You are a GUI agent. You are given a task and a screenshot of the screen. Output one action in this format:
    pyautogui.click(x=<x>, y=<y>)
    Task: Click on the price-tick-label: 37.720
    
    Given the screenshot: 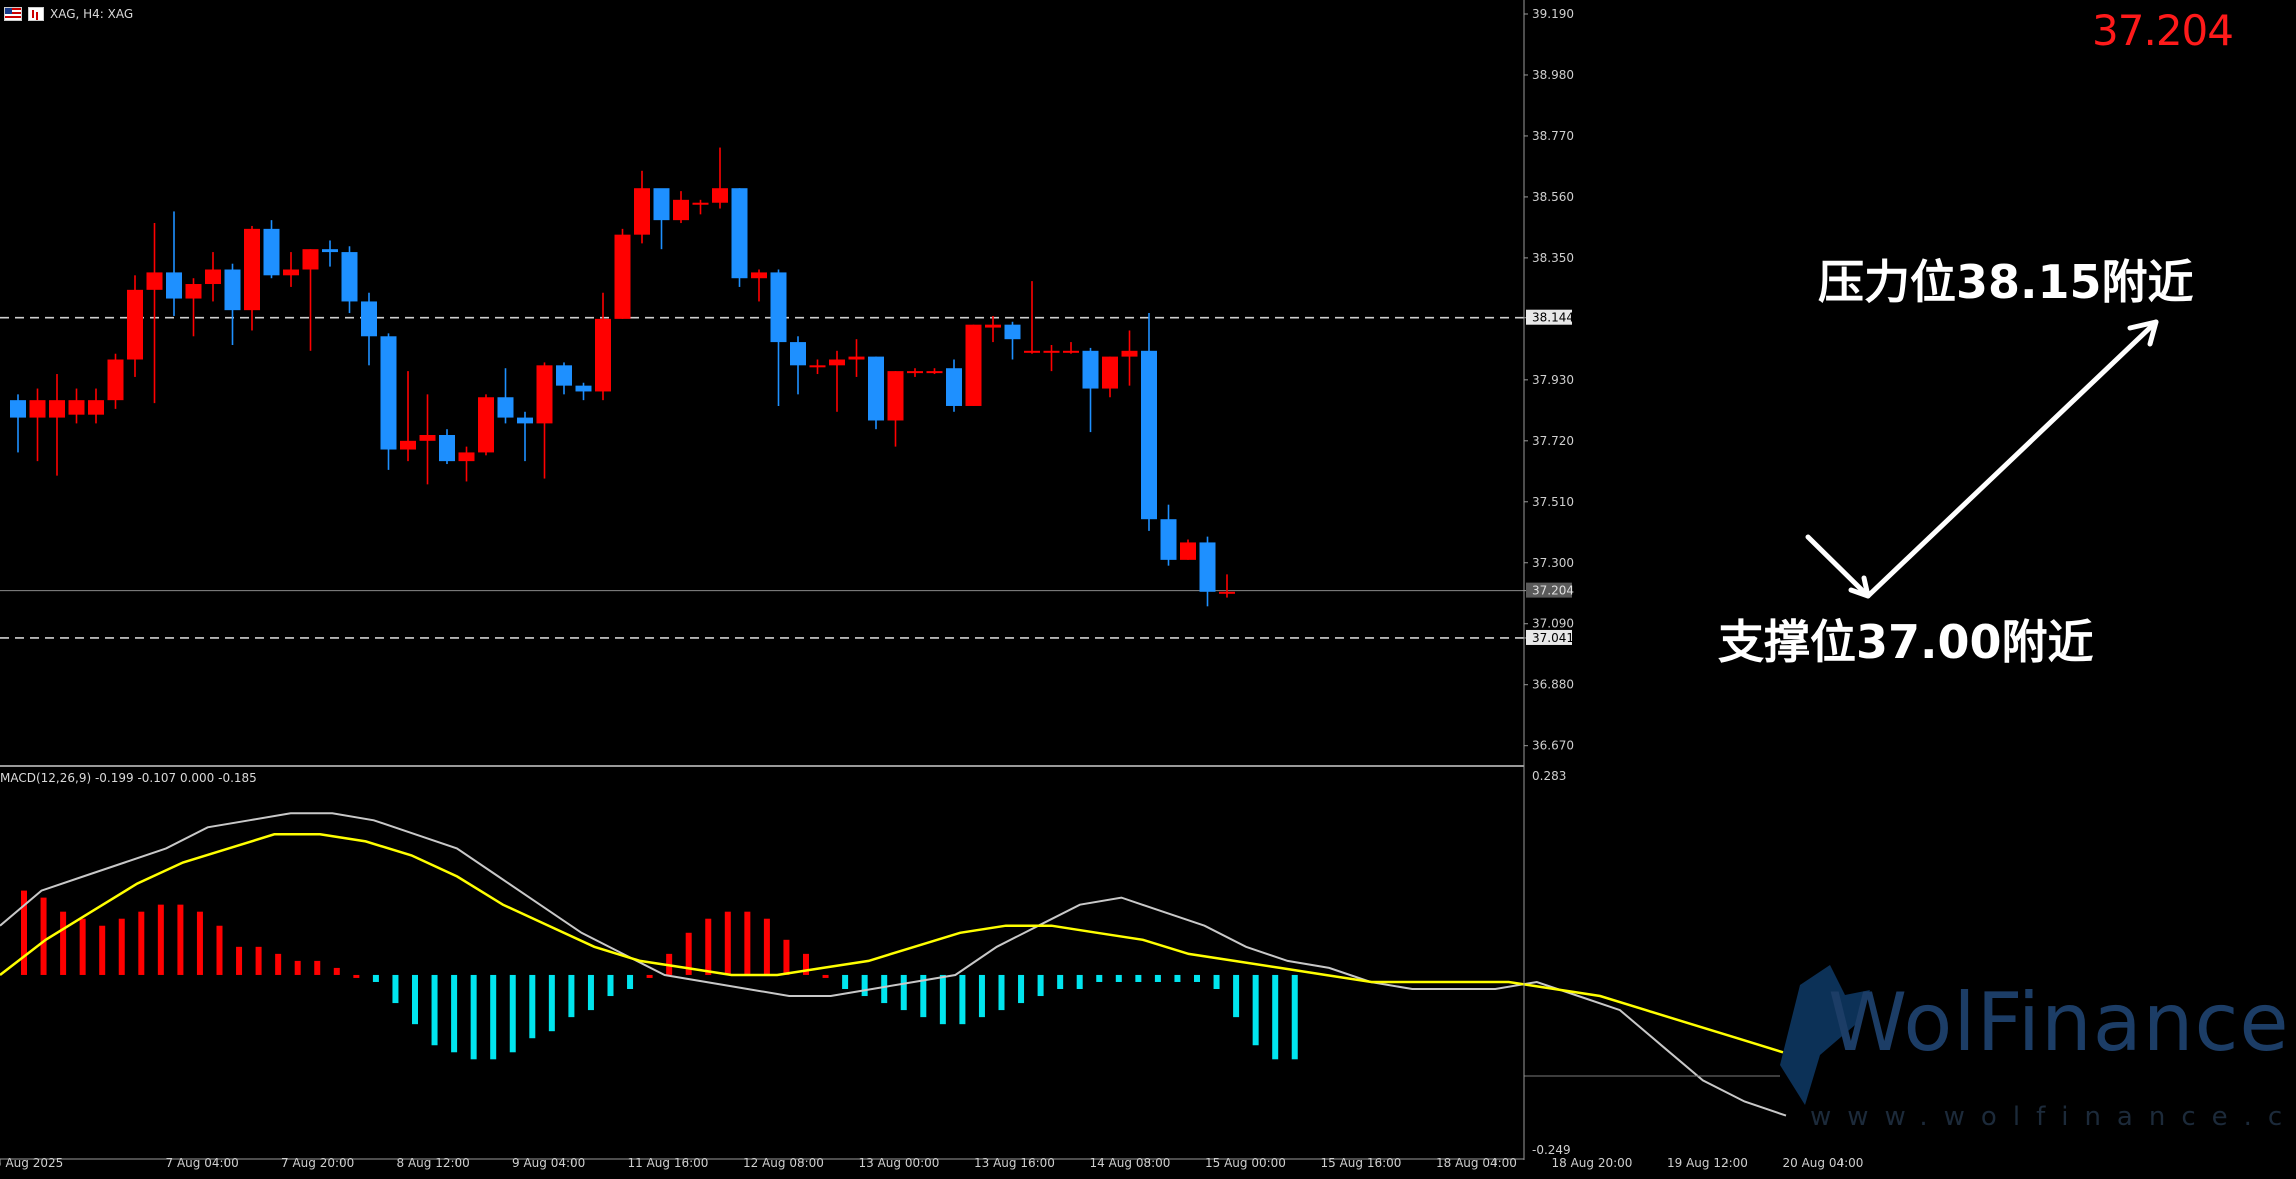 What is the action you would take?
    pyautogui.click(x=1553, y=441)
    